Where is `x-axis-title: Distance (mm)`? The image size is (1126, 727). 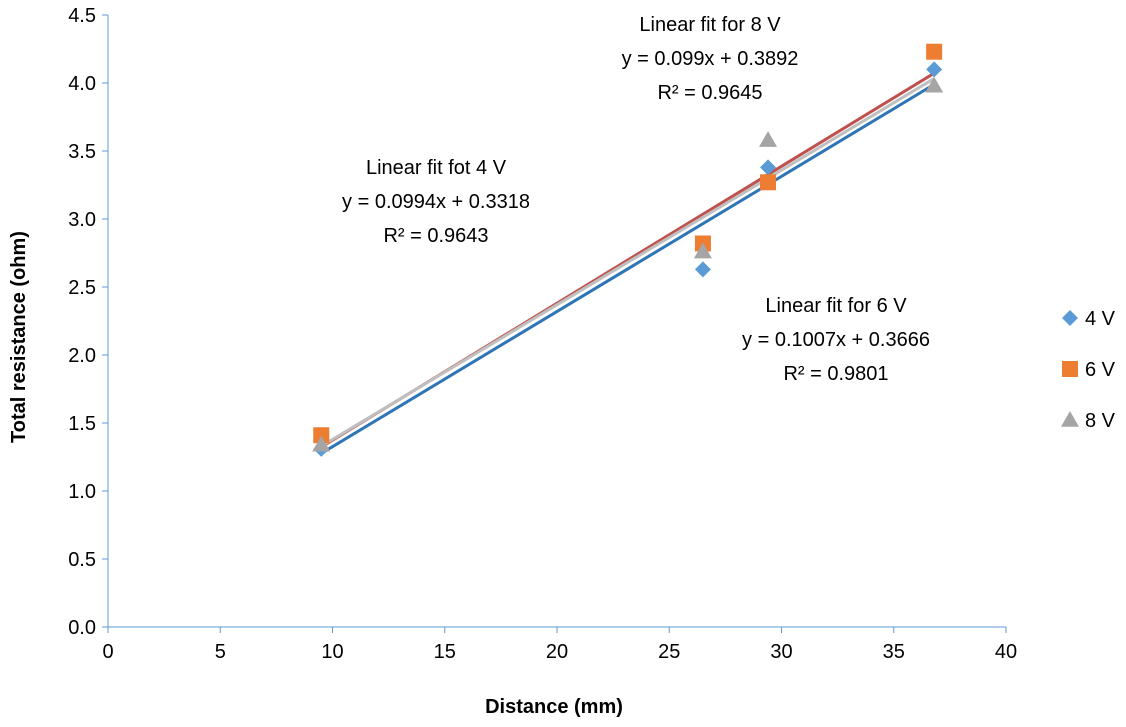
x-axis-title: Distance (mm) is located at coordinates (554, 707).